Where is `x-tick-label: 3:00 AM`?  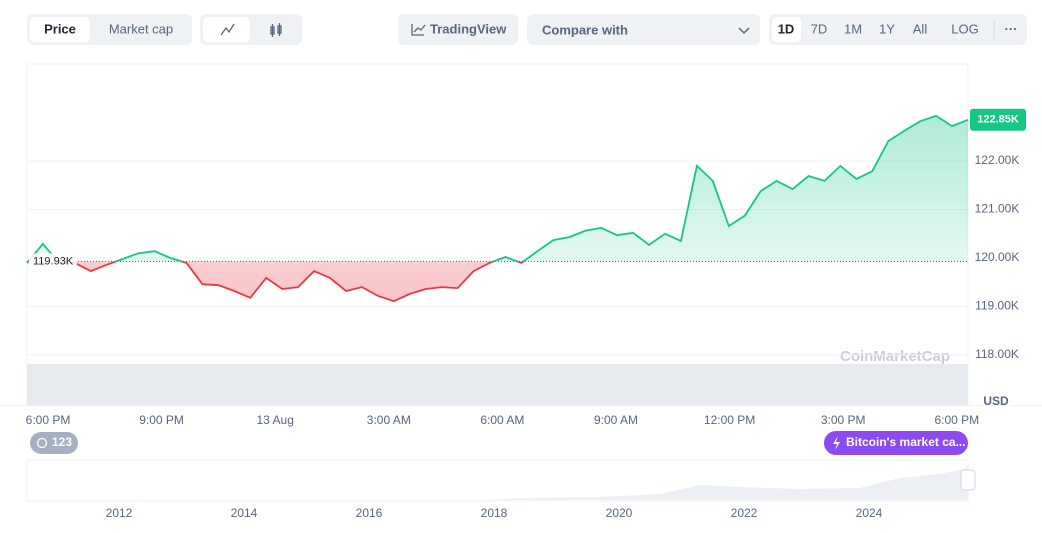
x-tick-label: 3:00 AM is located at coordinates (389, 420).